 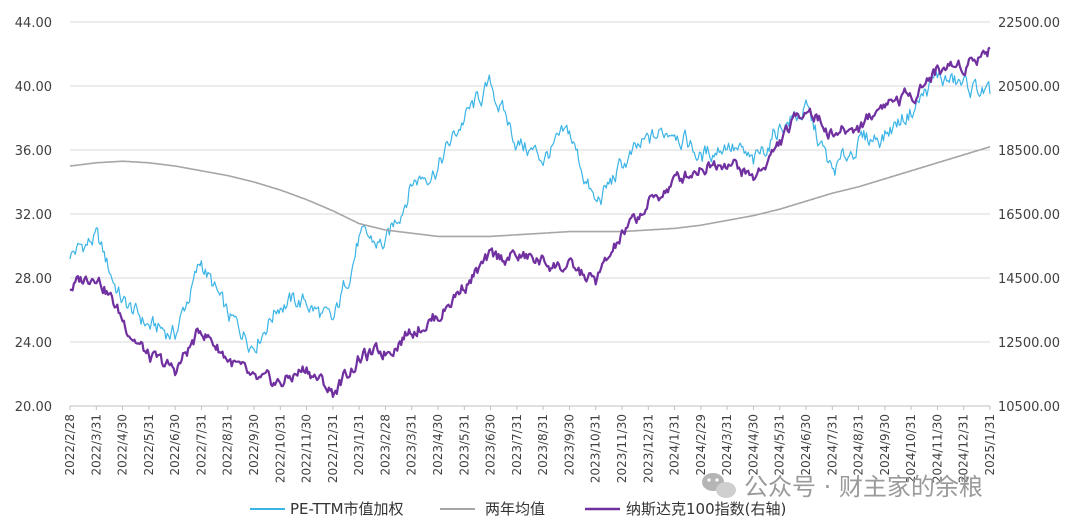 What do you see at coordinates (622, 448) in the screenshot?
I see `x-tick-label: 2023/11/30` at bounding box center [622, 448].